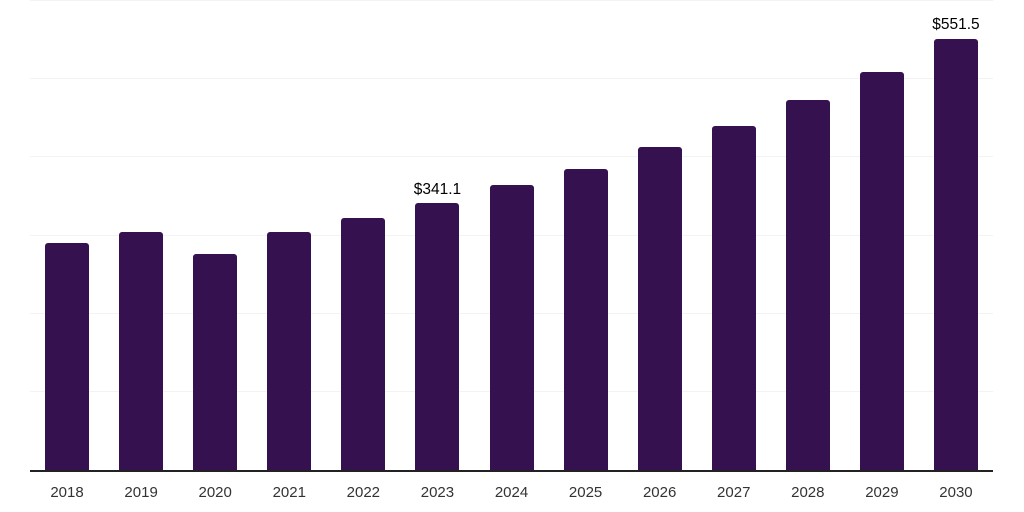 Image resolution: width=1024 pixels, height=512 pixels. What do you see at coordinates (437, 189) in the screenshot?
I see `bar-value-label: $341.1` at bounding box center [437, 189].